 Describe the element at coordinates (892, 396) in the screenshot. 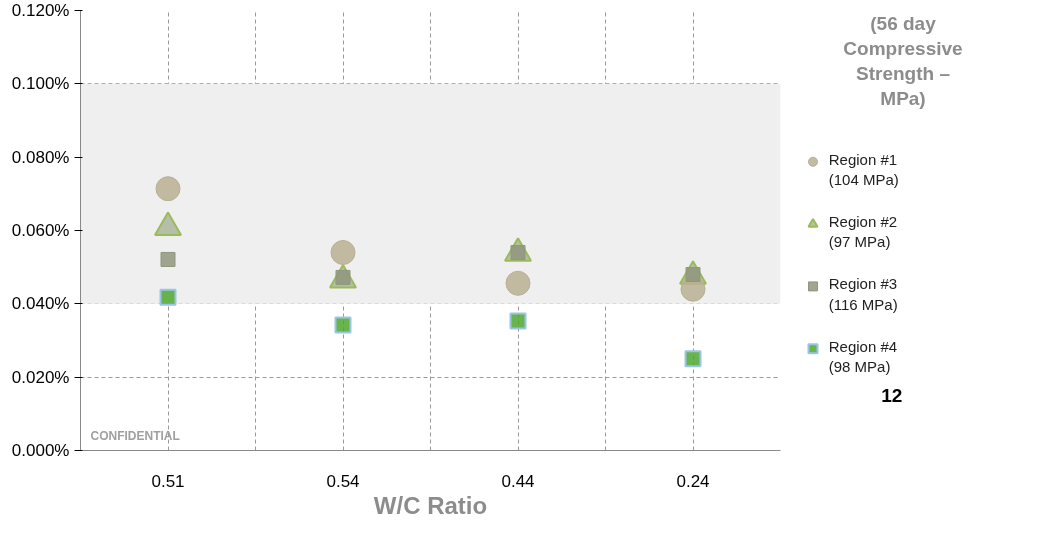

I see `text: 12` at that location.